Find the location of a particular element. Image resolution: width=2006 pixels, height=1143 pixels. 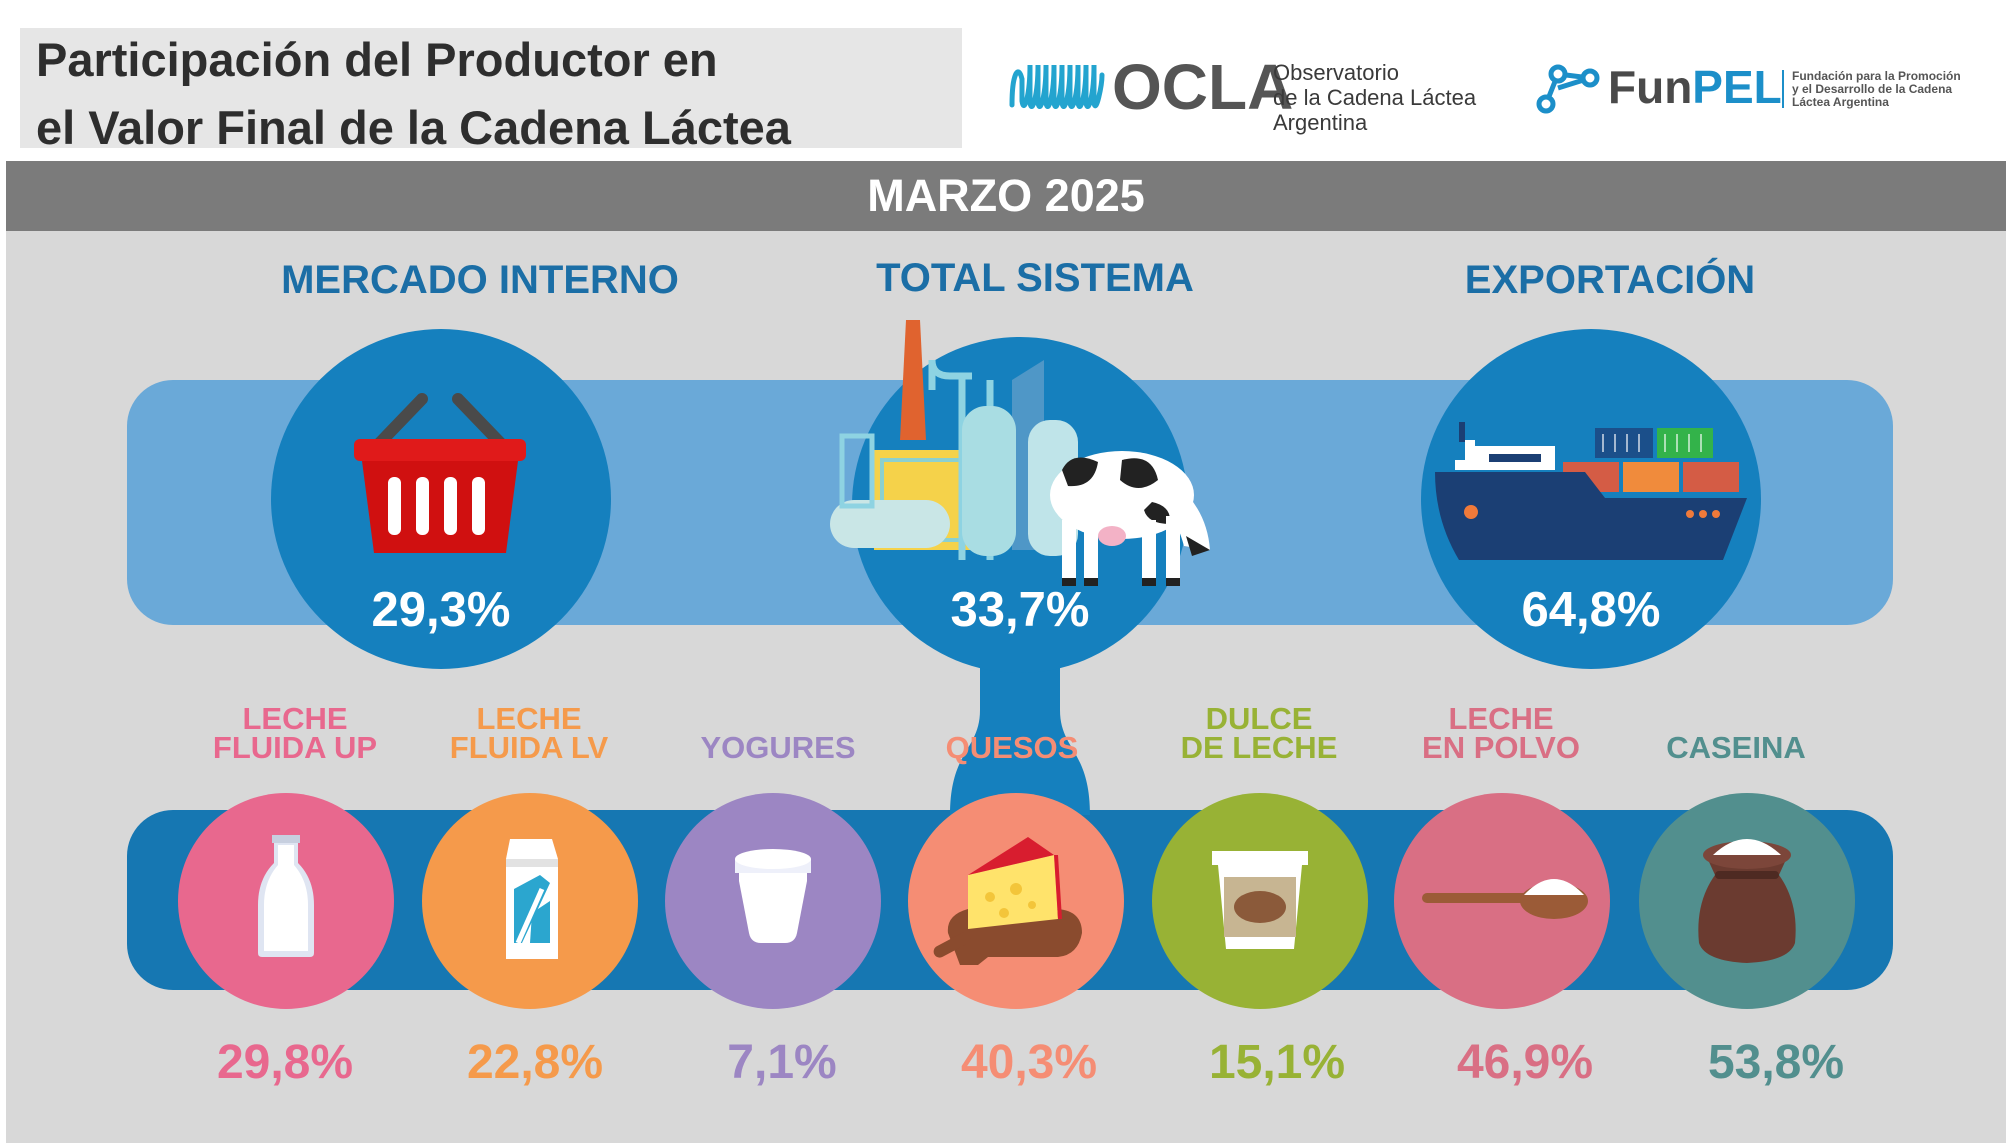

dulce-de-leche-jar-icon is located at coordinates (1260, 900).